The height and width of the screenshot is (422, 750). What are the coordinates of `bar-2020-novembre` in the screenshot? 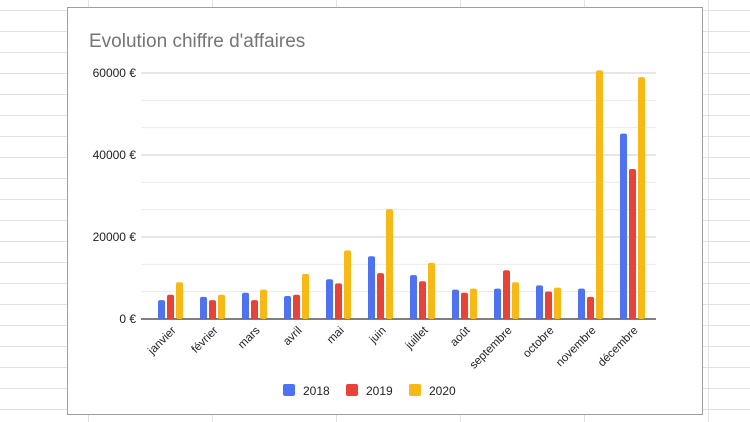 It's located at (599, 195).